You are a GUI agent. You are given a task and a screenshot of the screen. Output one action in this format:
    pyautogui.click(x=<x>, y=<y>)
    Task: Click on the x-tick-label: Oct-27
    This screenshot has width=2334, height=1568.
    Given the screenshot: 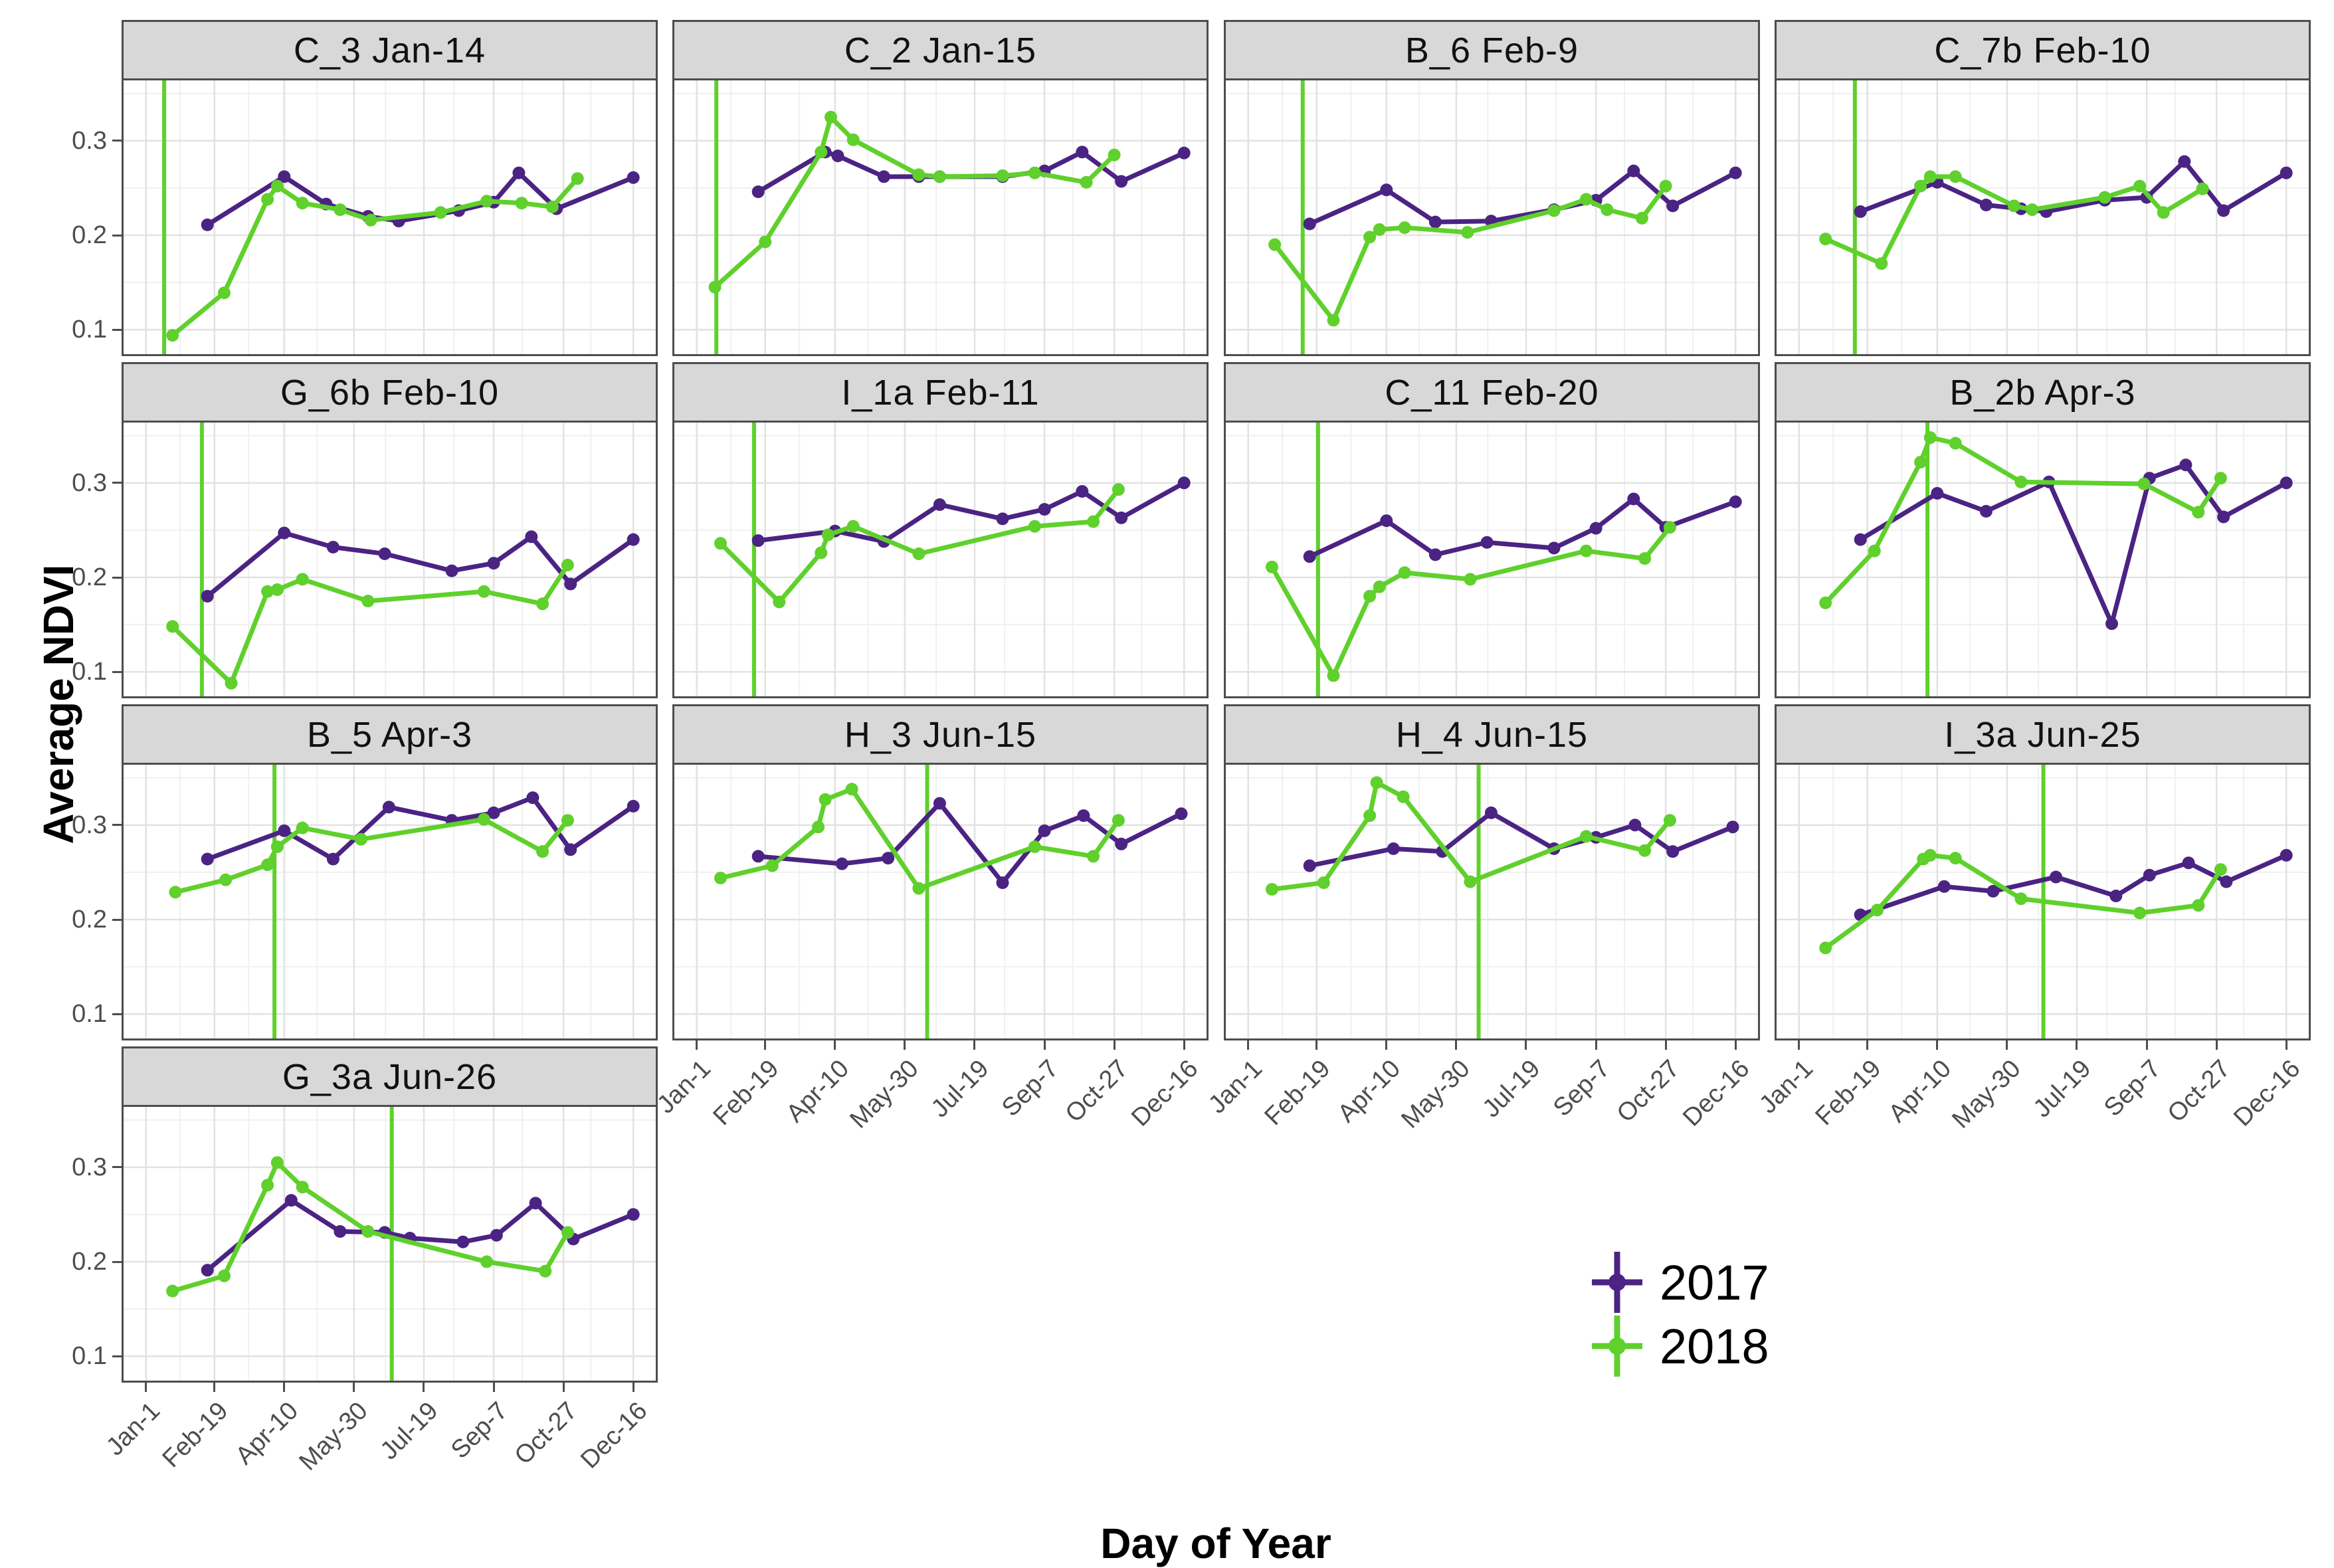 What is the action you would take?
    pyautogui.click(x=2199, y=1091)
    